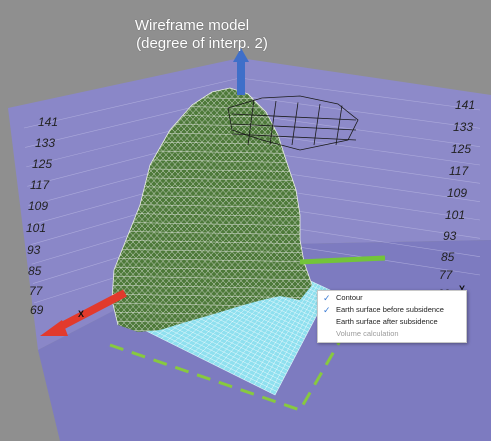  What do you see at coordinates (450, 236) in the screenshot?
I see `tick-label-right: 93` at bounding box center [450, 236].